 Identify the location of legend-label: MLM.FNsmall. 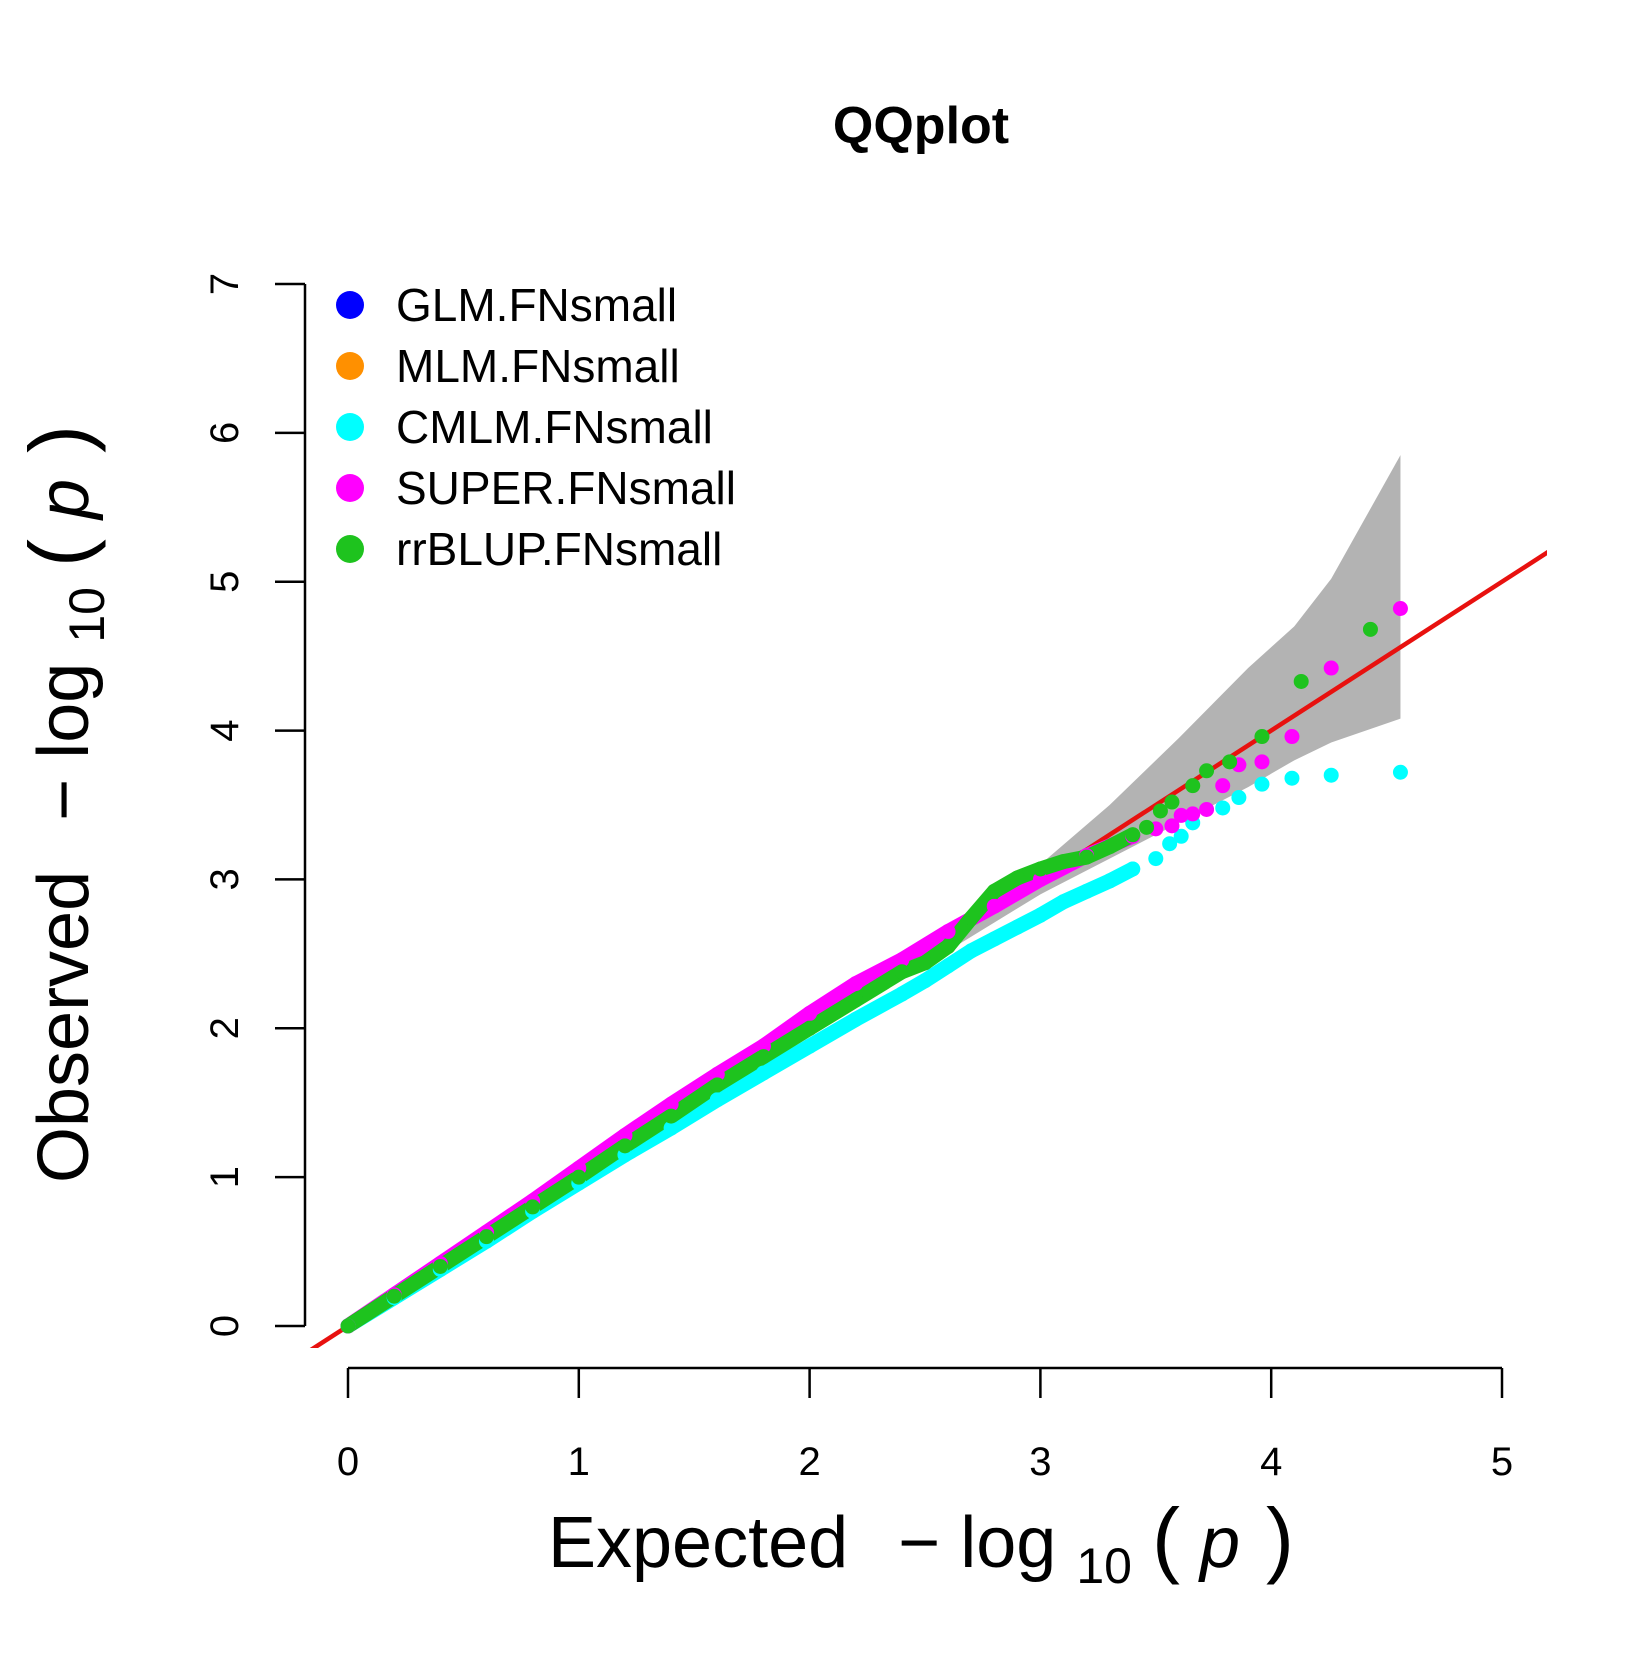
(538, 366).